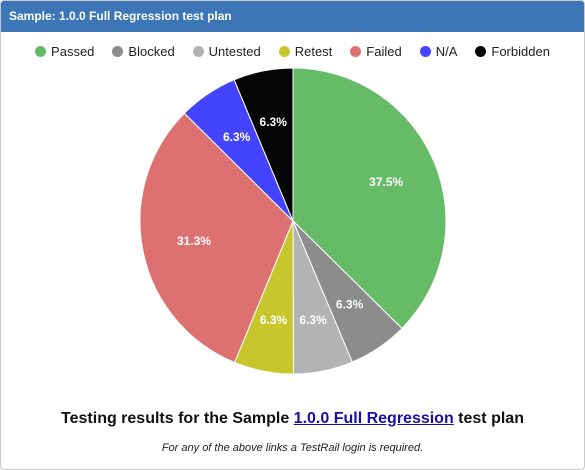 This screenshot has height=470, width=585. Describe the element at coordinates (350, 305) in the screenshot. I see `pie-label-blocked: 6.3%` at that location.